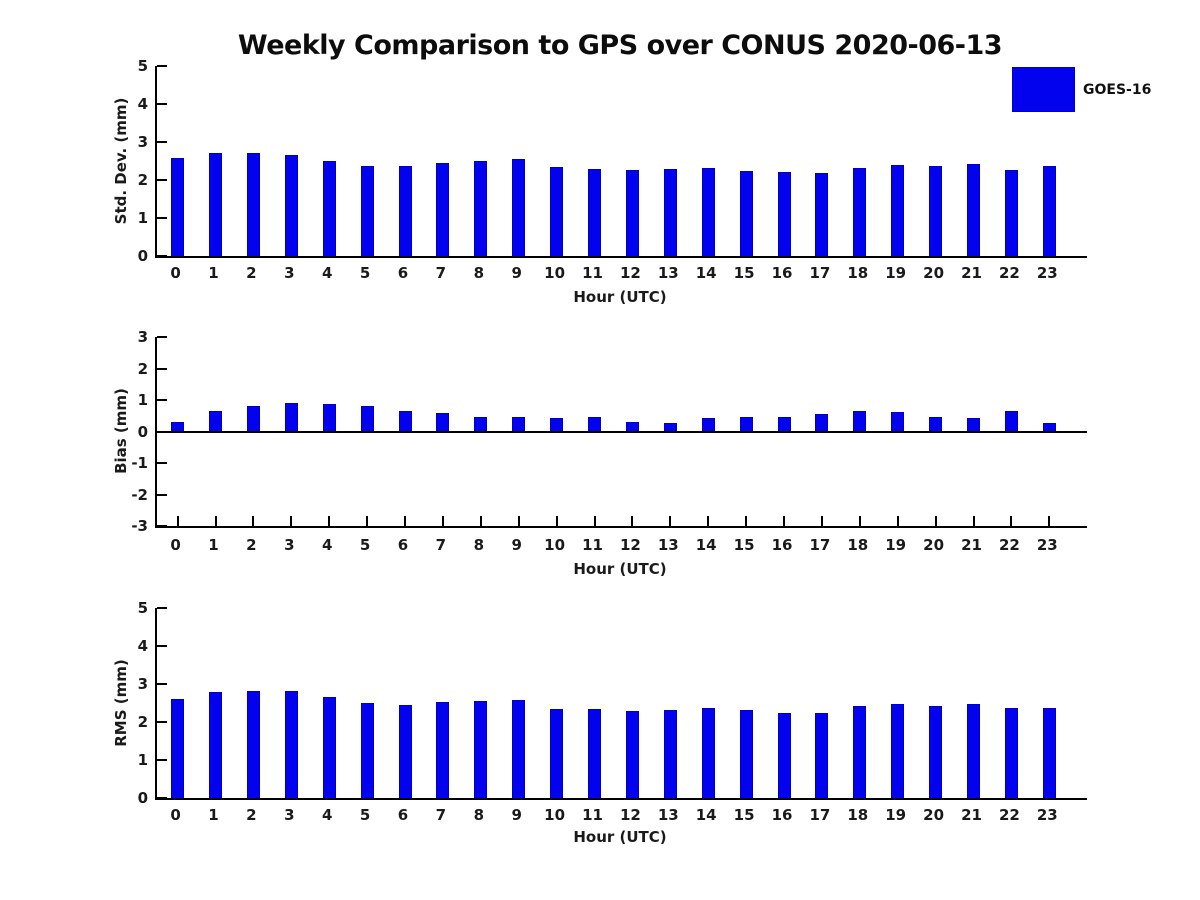  I want to click on x-tick-label: 15, so click(744, 273).